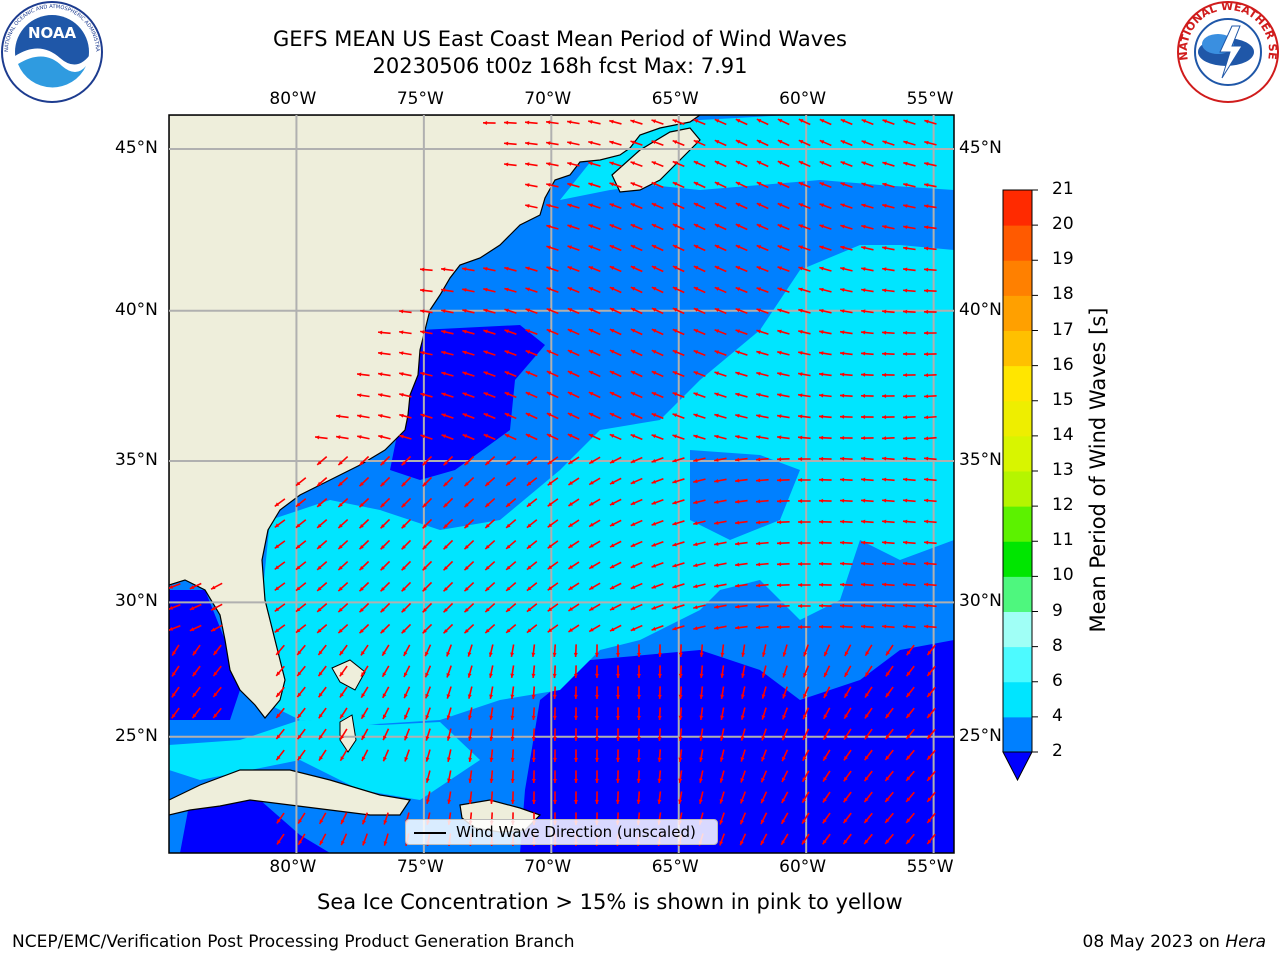  What do you see at coordinates (1063, 189) in the screenshot?
I see `colorbar-tick-label: 21` at bounding box center [1063, 189].